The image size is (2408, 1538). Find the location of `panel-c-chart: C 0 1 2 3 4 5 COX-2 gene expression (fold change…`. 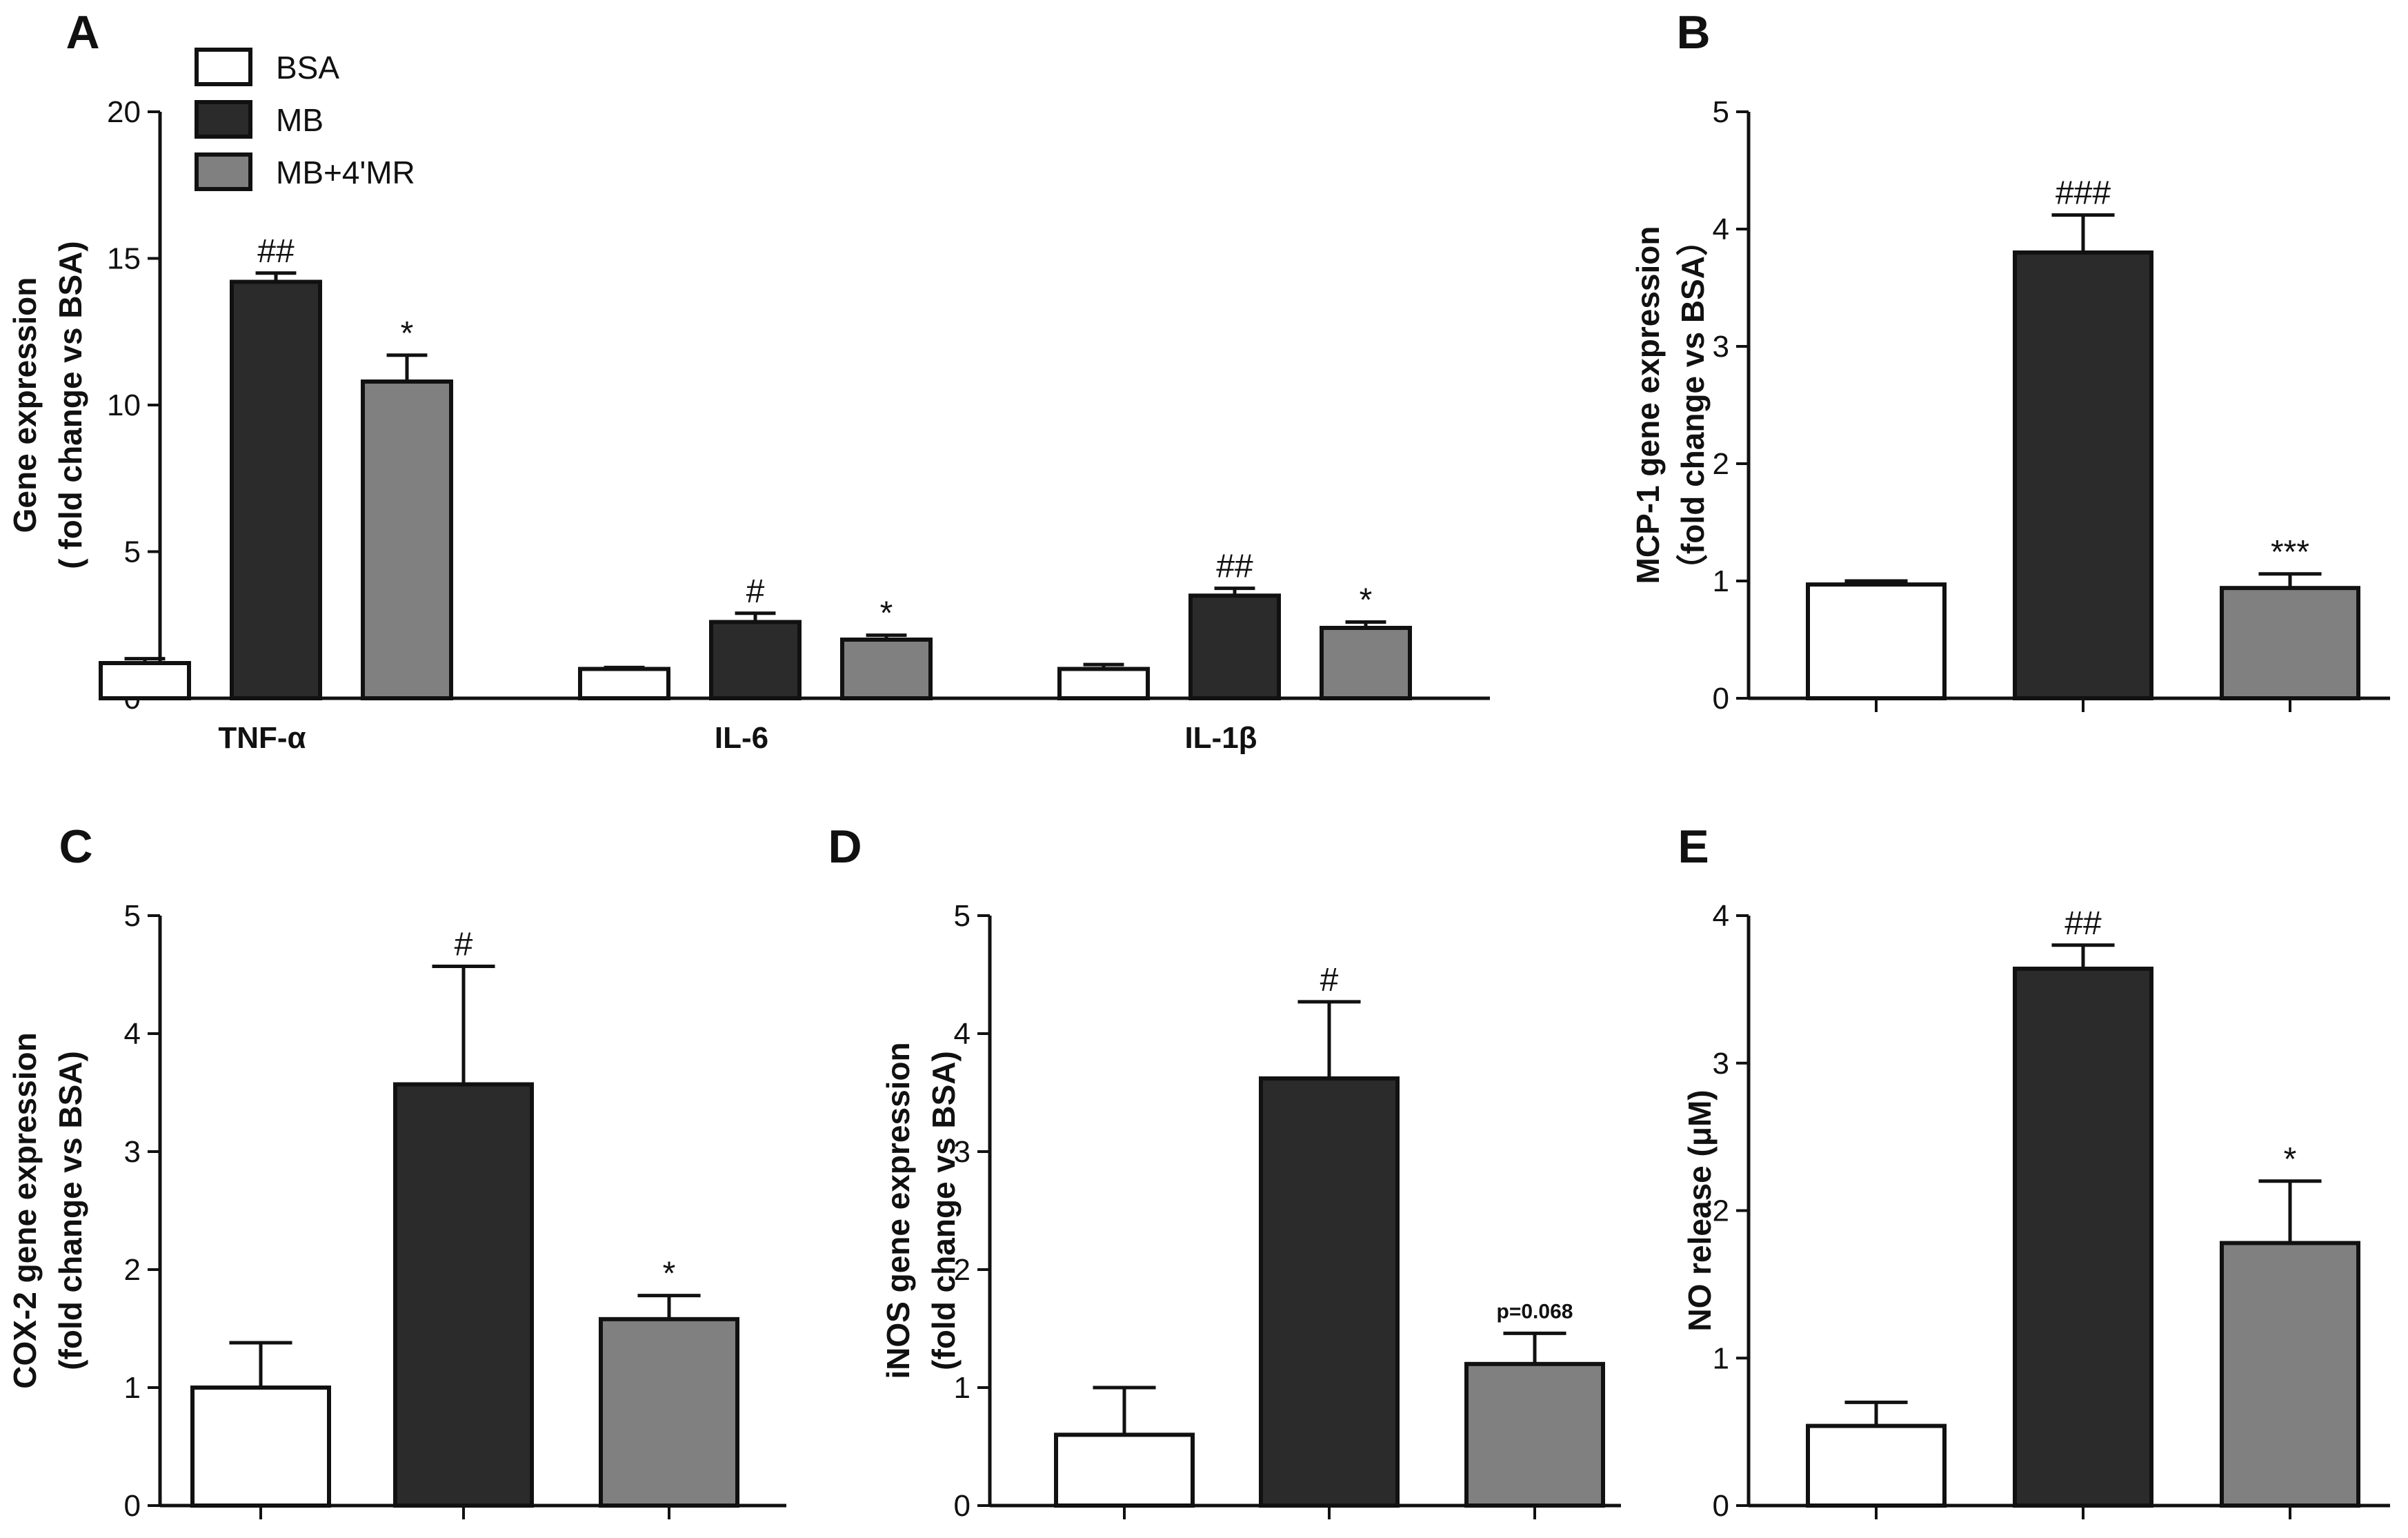

panel-c-chart: C 0 1 2 3 4 5 COX-2 gene expression (fold change… is located at coordinates (396, 1172).